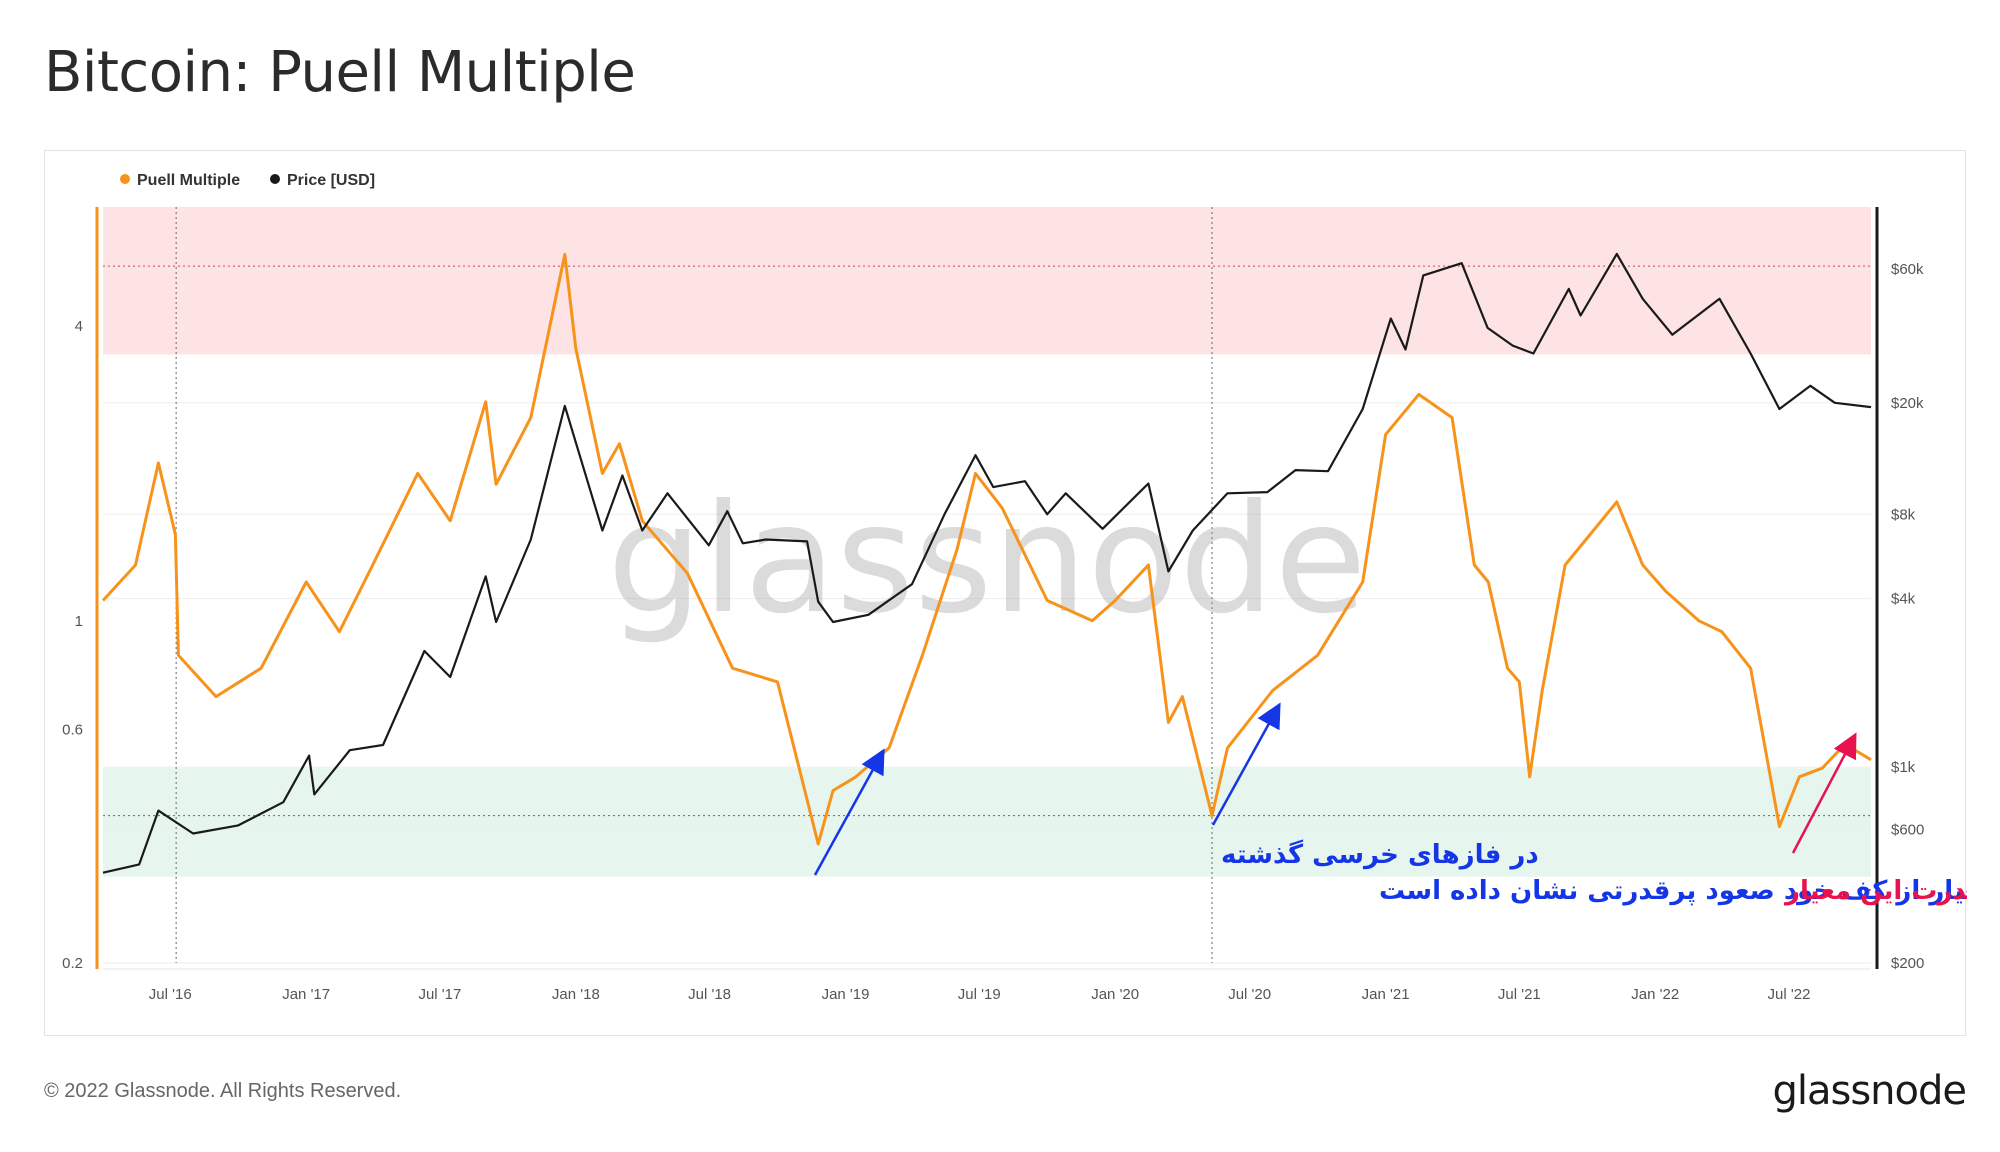 The height and width of the screenshot is (1152, 2000). I want to click on y-right-tick-label: $200, so click(1907, 963).